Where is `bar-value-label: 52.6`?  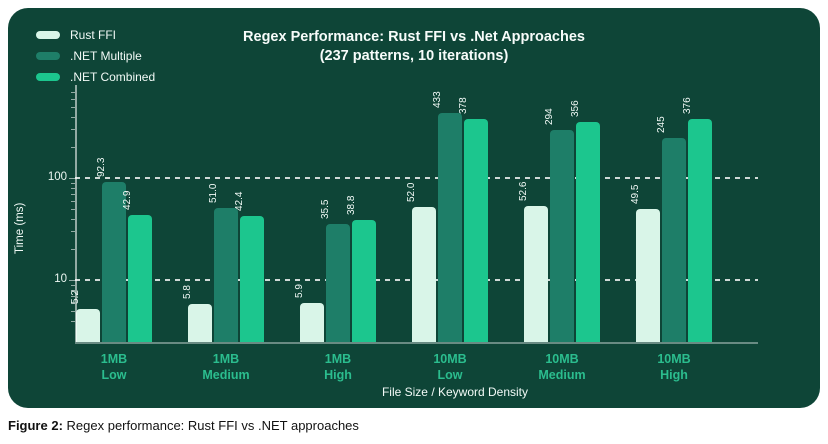 bar-value-label: 52.6 is located at coordinates (523, 191).